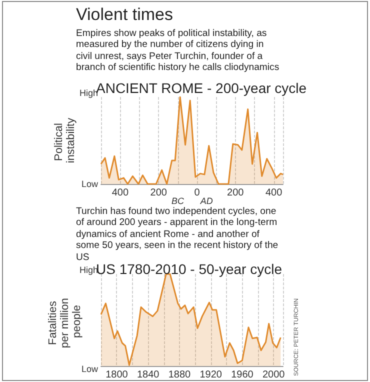 The width and height of the screenshot is (370, 382). I want to click on chart-title: US 1780-2010 - 50-year cycle, so click(189, 269).